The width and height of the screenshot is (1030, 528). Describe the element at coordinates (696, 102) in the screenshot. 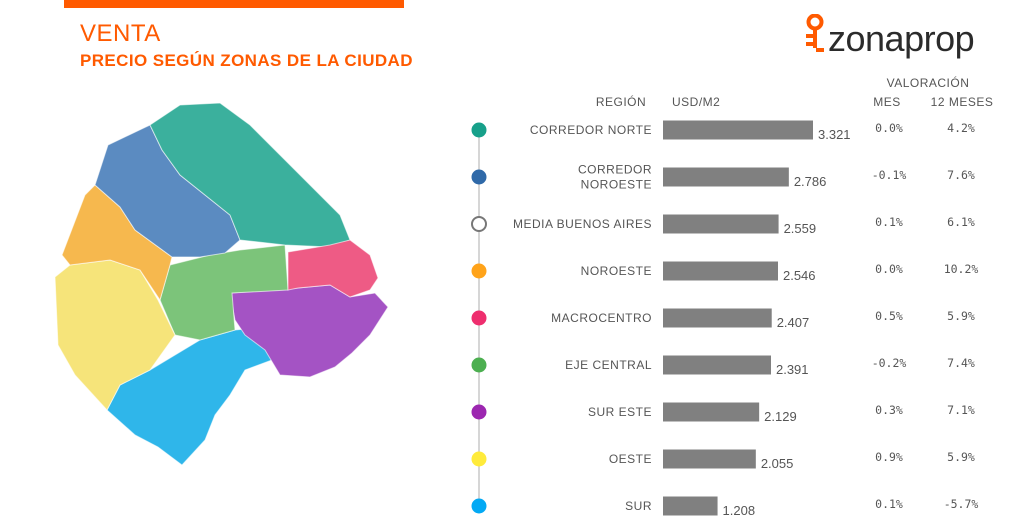

I see `col-header-price: USD/M2` at that location.